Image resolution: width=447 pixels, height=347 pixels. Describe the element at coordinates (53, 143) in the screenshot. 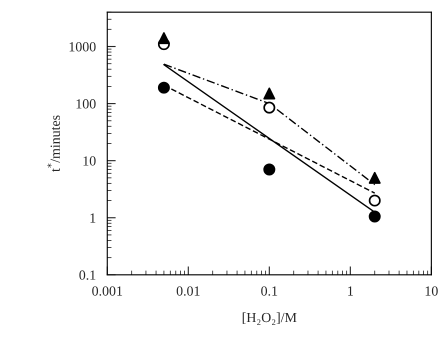

I see `y-axis-title: t$^{*}$/minutes` at that location.